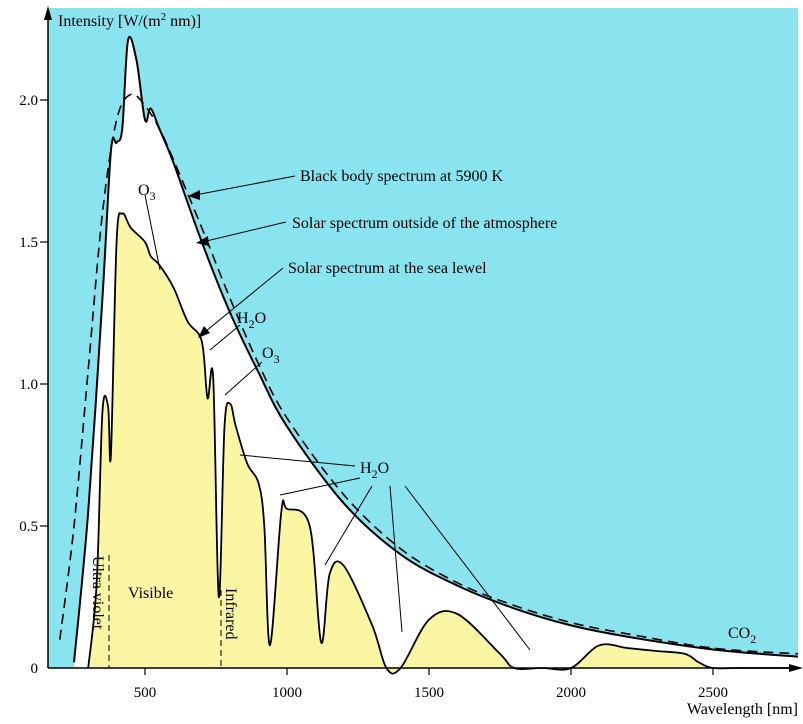  Describe the element at coordinates (387, 268) in the screenshot. I see `label-sea-level: Solar spectrum at the sea lewel` at that location.